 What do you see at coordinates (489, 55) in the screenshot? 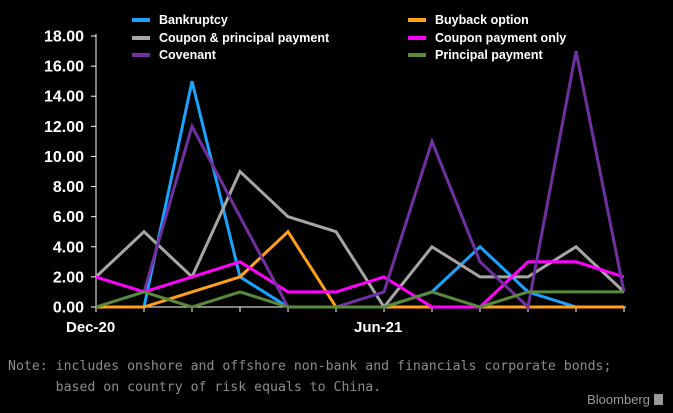
I see `legend-label: Principal payment` at bounding box center [489, 55].